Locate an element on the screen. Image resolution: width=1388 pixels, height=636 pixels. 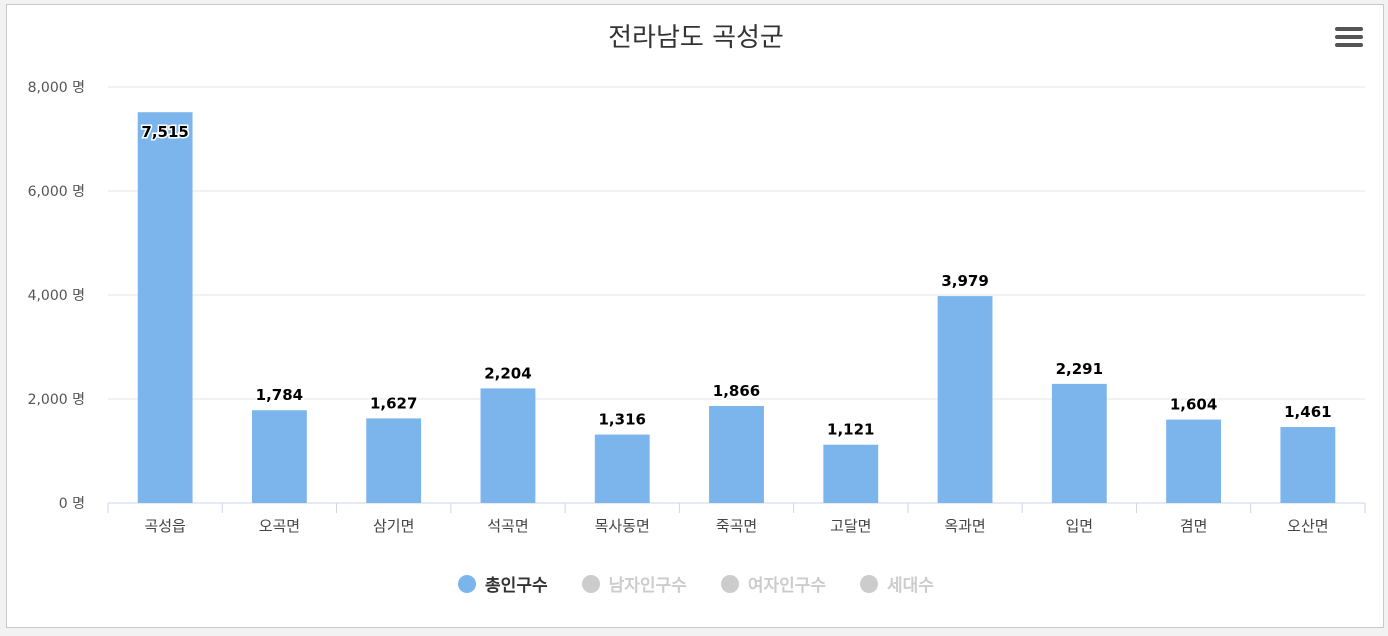
data-label: 1,604 is located at coordinates (1193, 405).